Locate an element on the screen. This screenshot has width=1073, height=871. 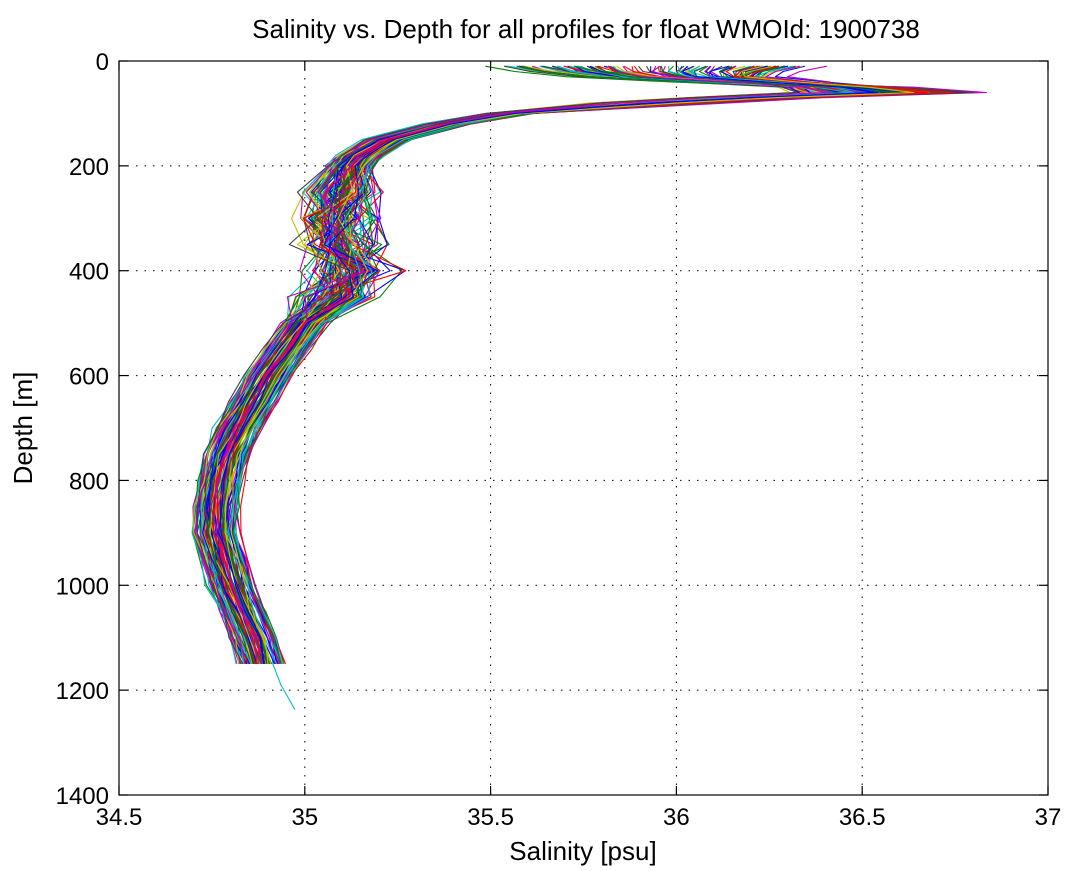
y-tick-label: 800 is located at coordinates (89, 481).